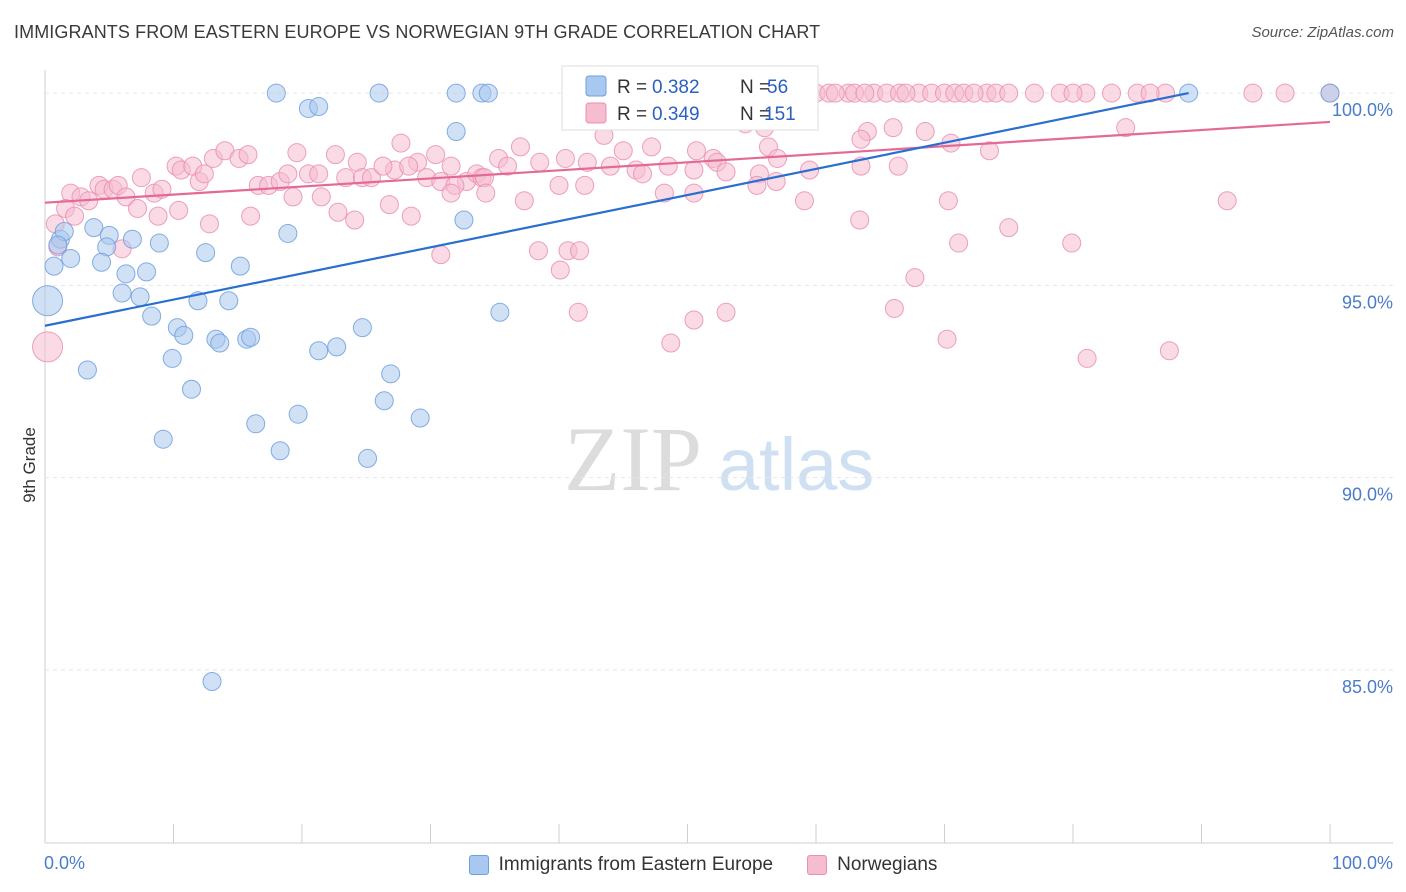 The image size is (1406, 892). Describe the element at coordinates (1362, 398) in the screenshot. I see `y-tick-labels: 85.0% 90.0% 95.0% 100.0%` at that location.